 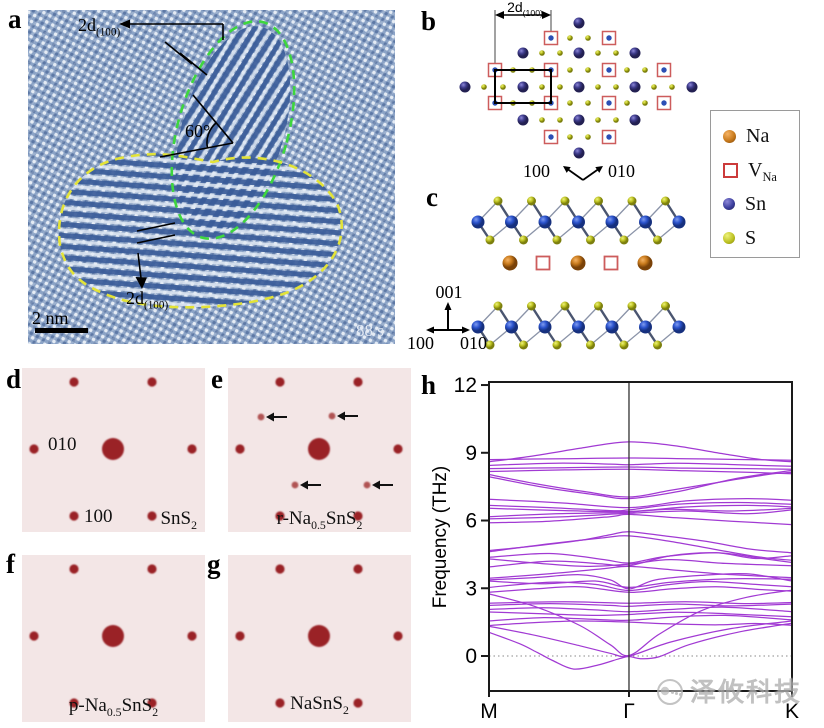 I want to click on central-spot, so click(x=319, y=449).